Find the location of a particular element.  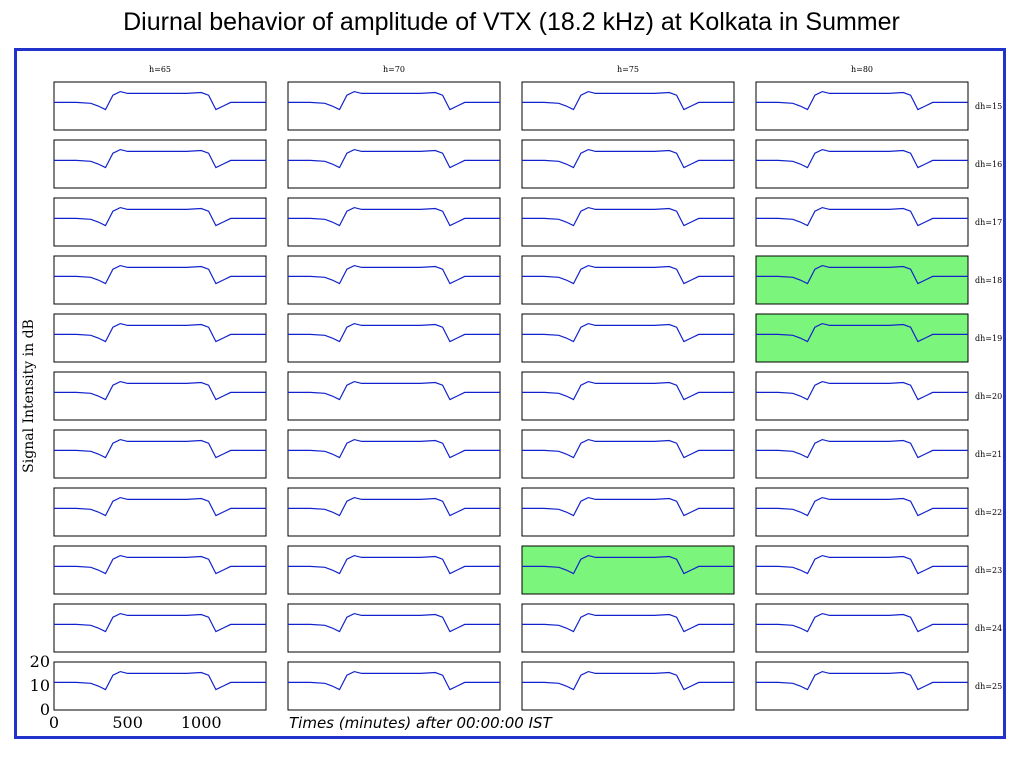

column-header: h=80 is located at coordinates (862, 69).